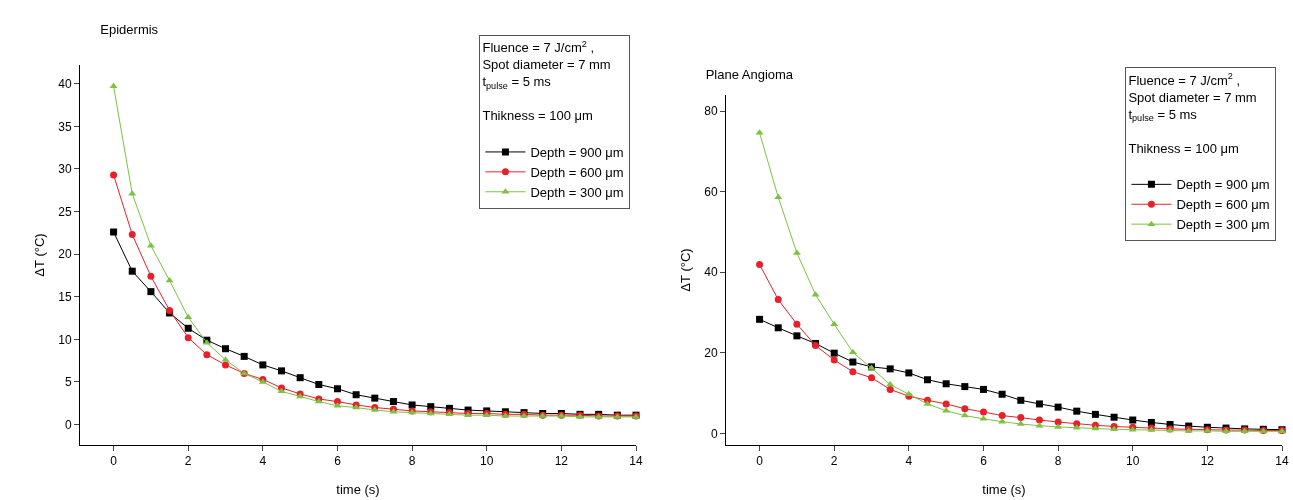  What do you see at coordinates (65, 169) in the screenshot?
I see `y-tick-label: 30` at bounding box center [65, 169].